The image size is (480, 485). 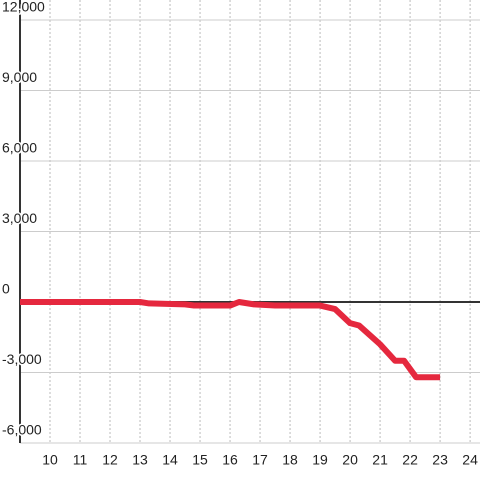 What do you see at coordinates (50, 460) in the screenshot?
I see `x-tick-label: 10` at bounding box center [50, 460].